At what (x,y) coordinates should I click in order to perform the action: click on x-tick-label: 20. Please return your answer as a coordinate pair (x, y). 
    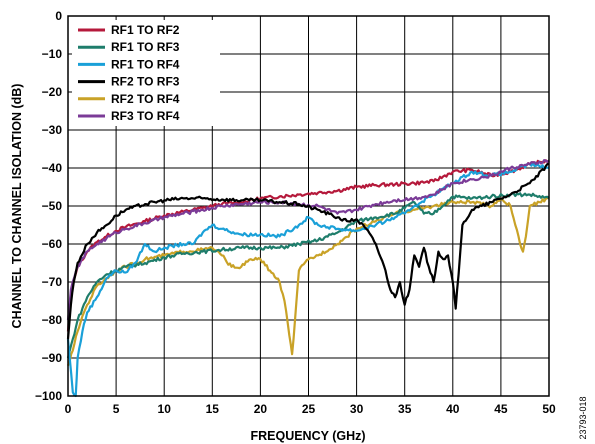
    Looking at the image, I should click on (261, 409).